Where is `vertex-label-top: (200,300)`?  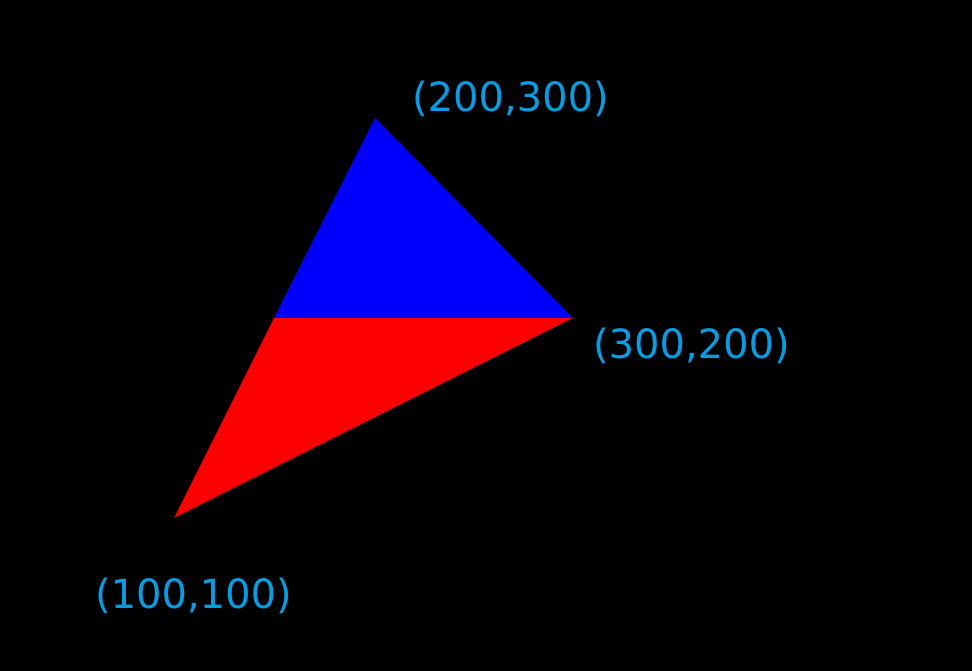
vertex-label-top: (200,300) is located at coordinates (510, 98).